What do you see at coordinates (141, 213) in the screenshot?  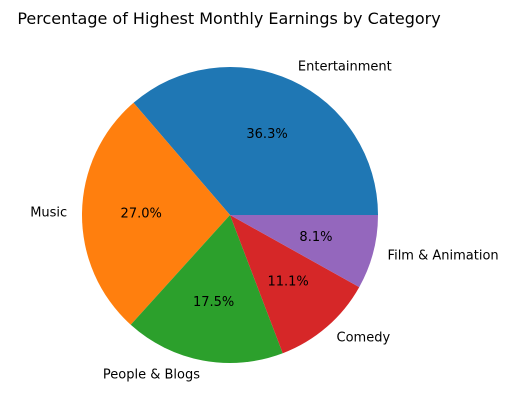 I see `value-label-music: 27.0%` at bounding box center [141, 213].